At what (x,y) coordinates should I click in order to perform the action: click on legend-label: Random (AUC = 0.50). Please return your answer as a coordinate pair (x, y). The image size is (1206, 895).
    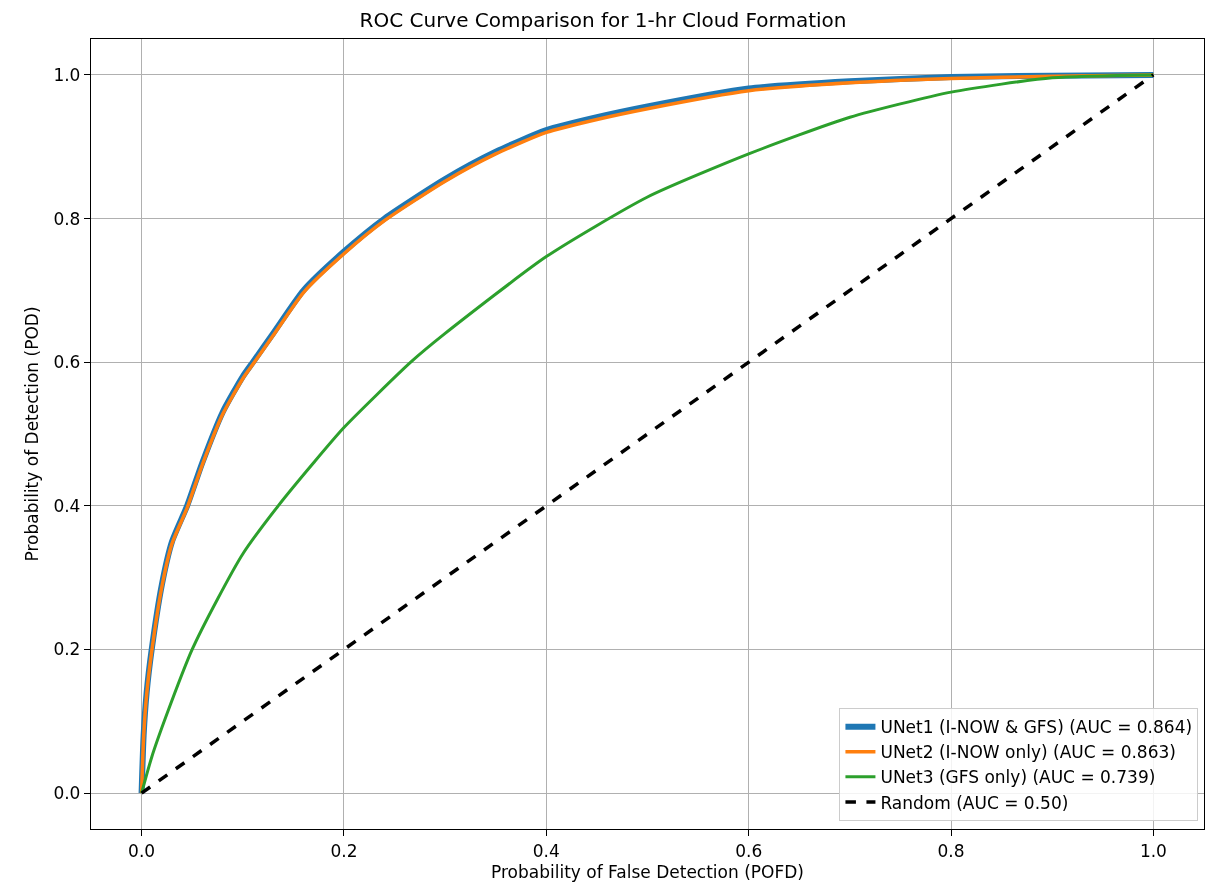
    Looking at the image, I should click on (974, 802).